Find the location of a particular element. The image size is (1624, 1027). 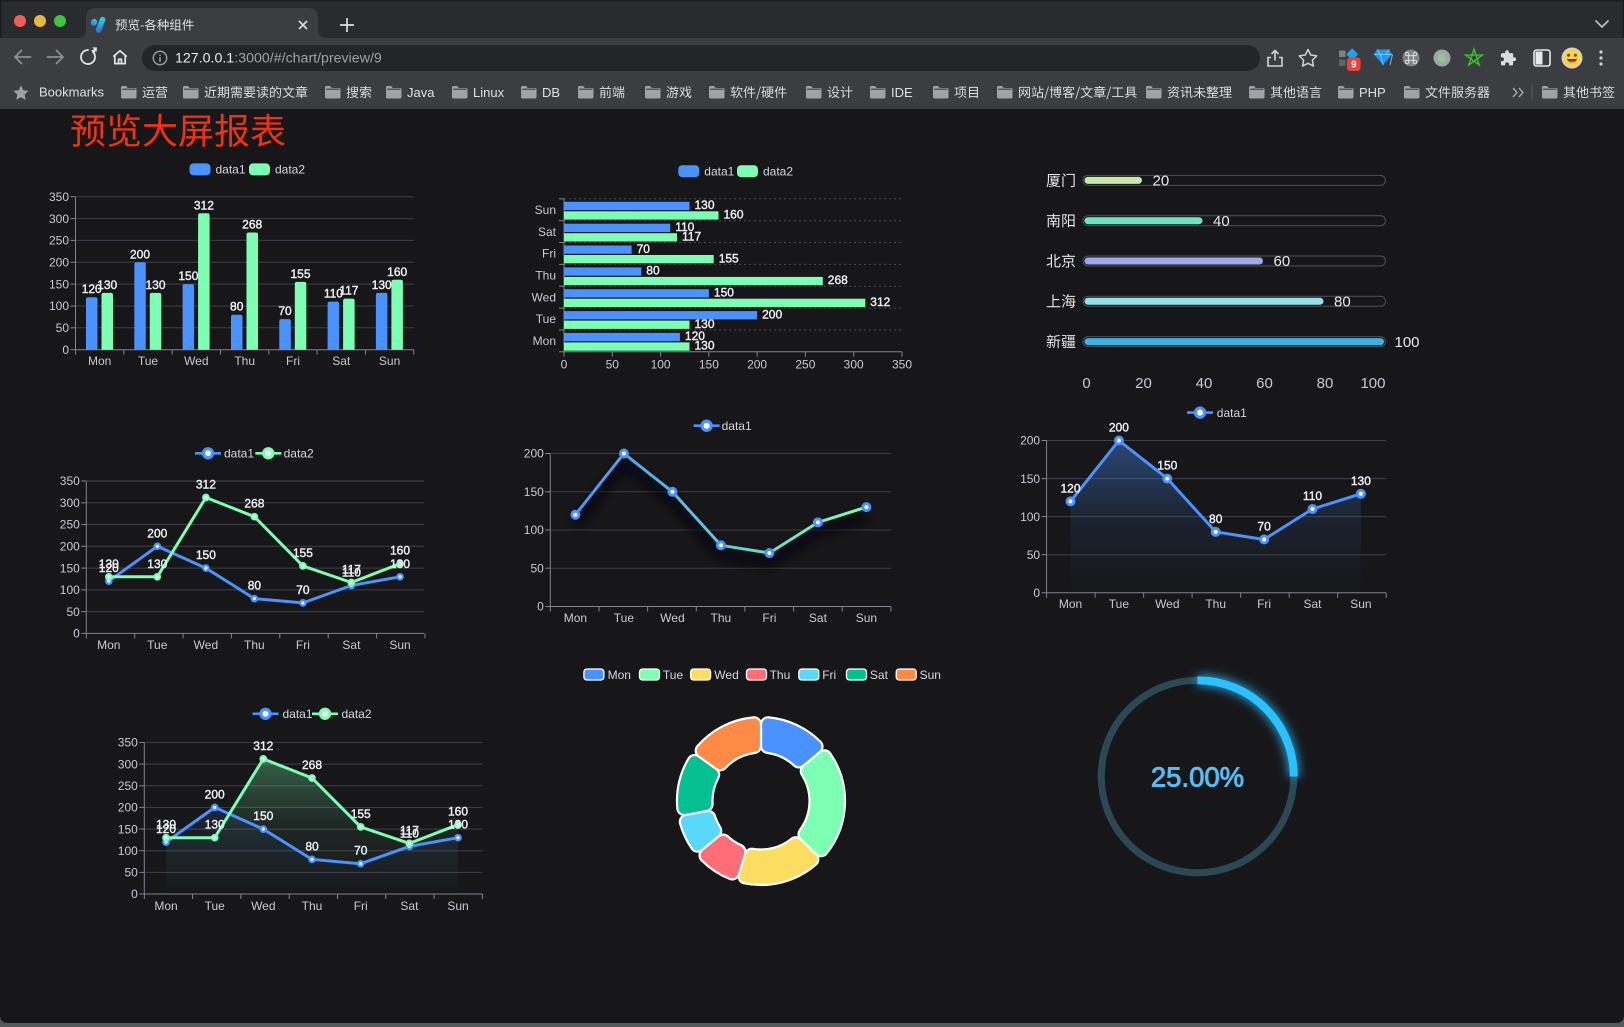

svg-text: 20 is located at coordinates (1161, 181).